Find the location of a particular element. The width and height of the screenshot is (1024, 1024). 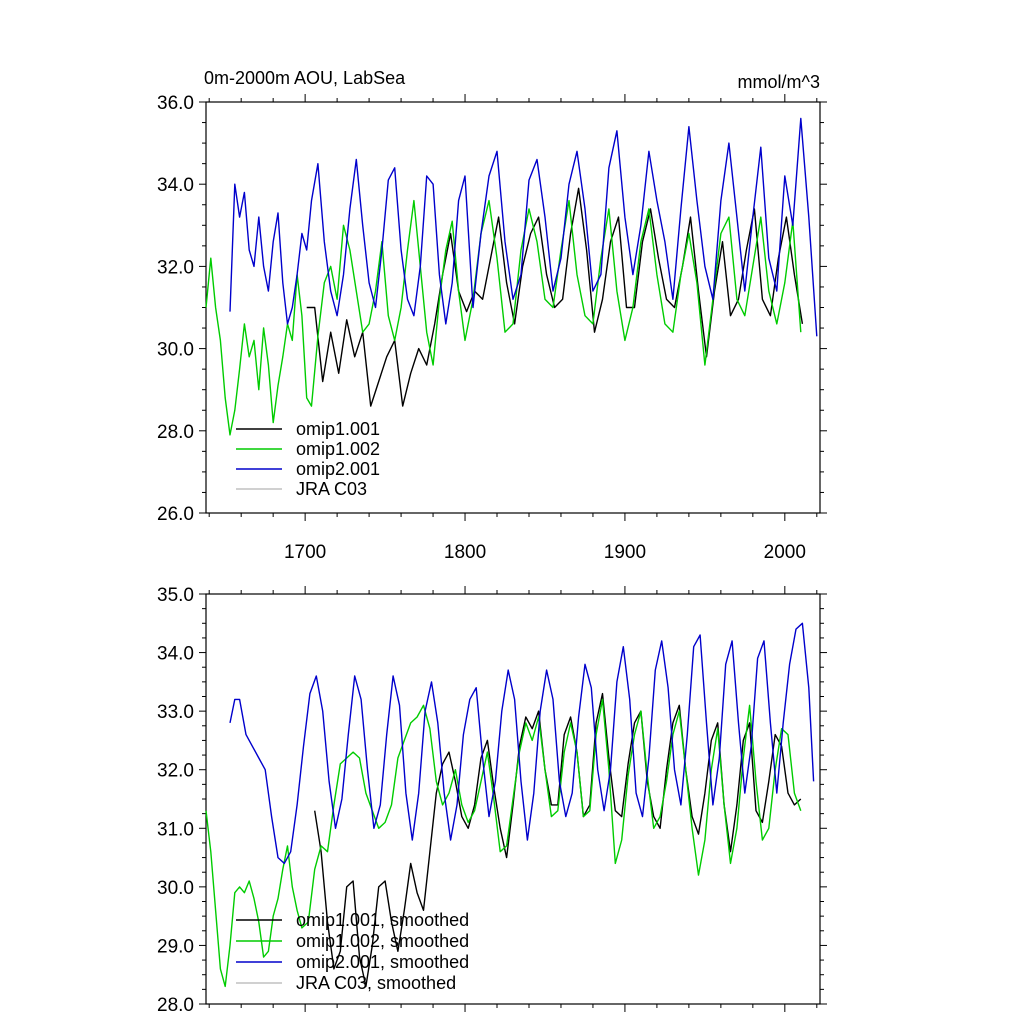

legend-label-omip1-001: omip1.001 is located at coordinates (338, 429).